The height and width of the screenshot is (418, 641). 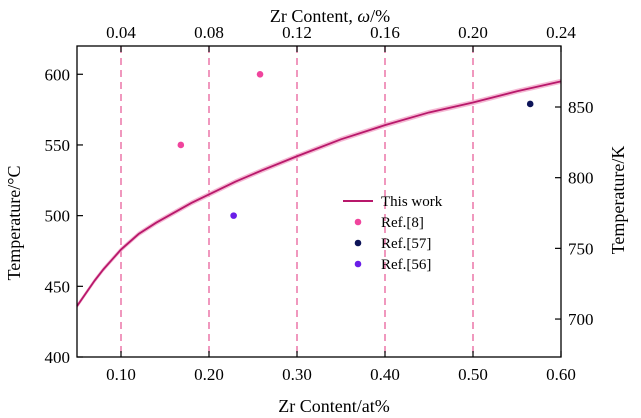 What do you see at coordinates (209, 32) in the screenshot?
I see `top-x-tick-label: 0.08` at bounding box center [209, 32].